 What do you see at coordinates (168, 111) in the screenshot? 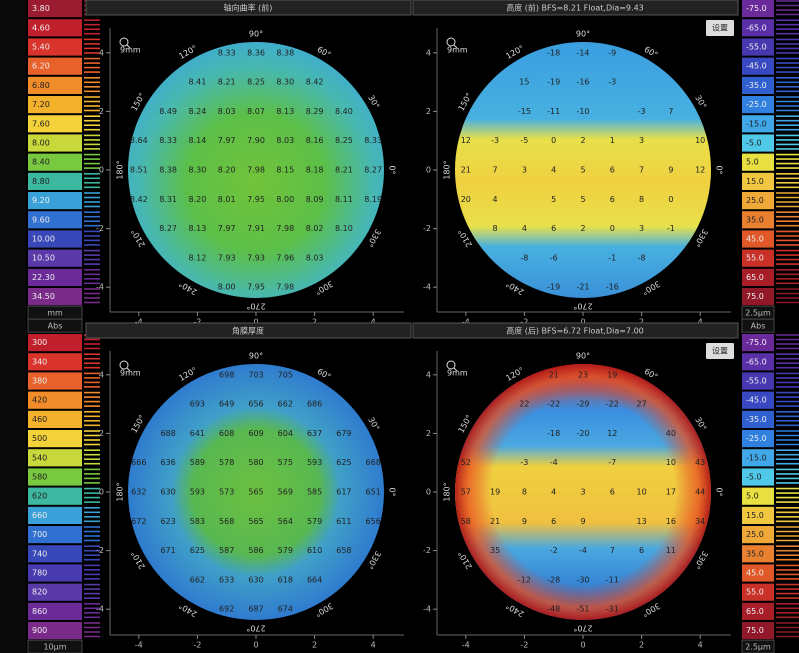
I see `map-value: 8.49` at bounding box center [168, 111].